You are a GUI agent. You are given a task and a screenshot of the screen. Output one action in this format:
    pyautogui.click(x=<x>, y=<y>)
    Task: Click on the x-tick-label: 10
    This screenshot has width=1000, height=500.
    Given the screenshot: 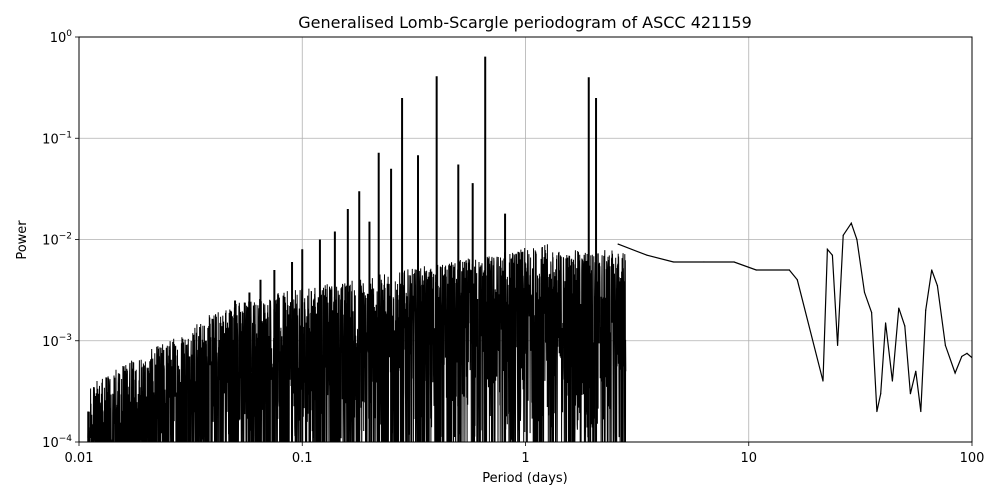 What is the action you would take?
    pyautogui.click(x=748, y=458)
    